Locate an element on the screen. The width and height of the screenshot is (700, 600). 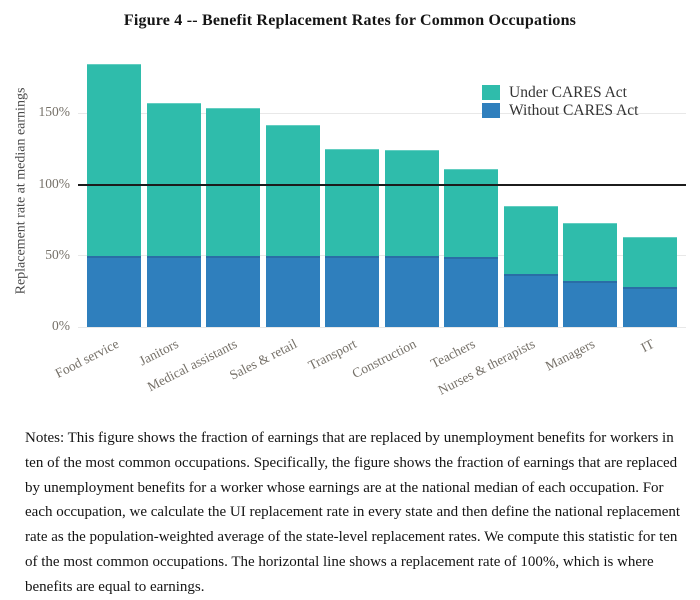
y-tick-label-100: 100% is located at coordinates (54, 183).